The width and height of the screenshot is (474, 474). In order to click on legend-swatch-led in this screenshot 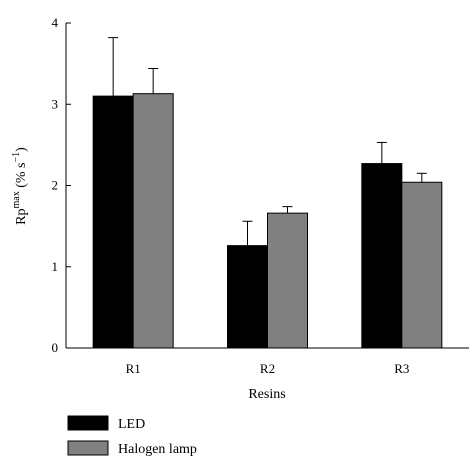, I will do `click(88, 423)`.